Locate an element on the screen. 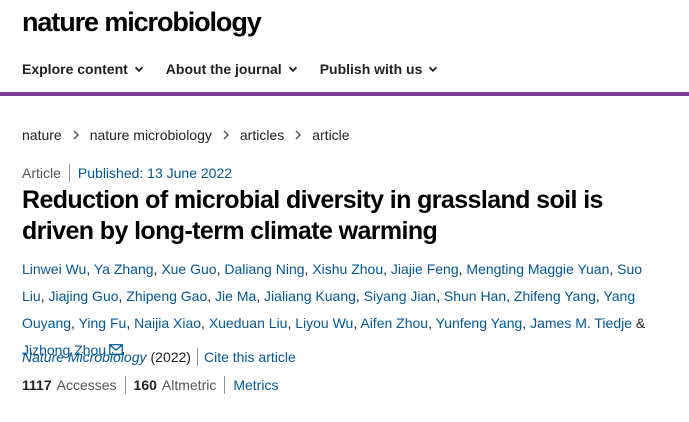 The image size is (689, 422). nav-about-the-journal: About the journal is located at coordinates (232, 69).